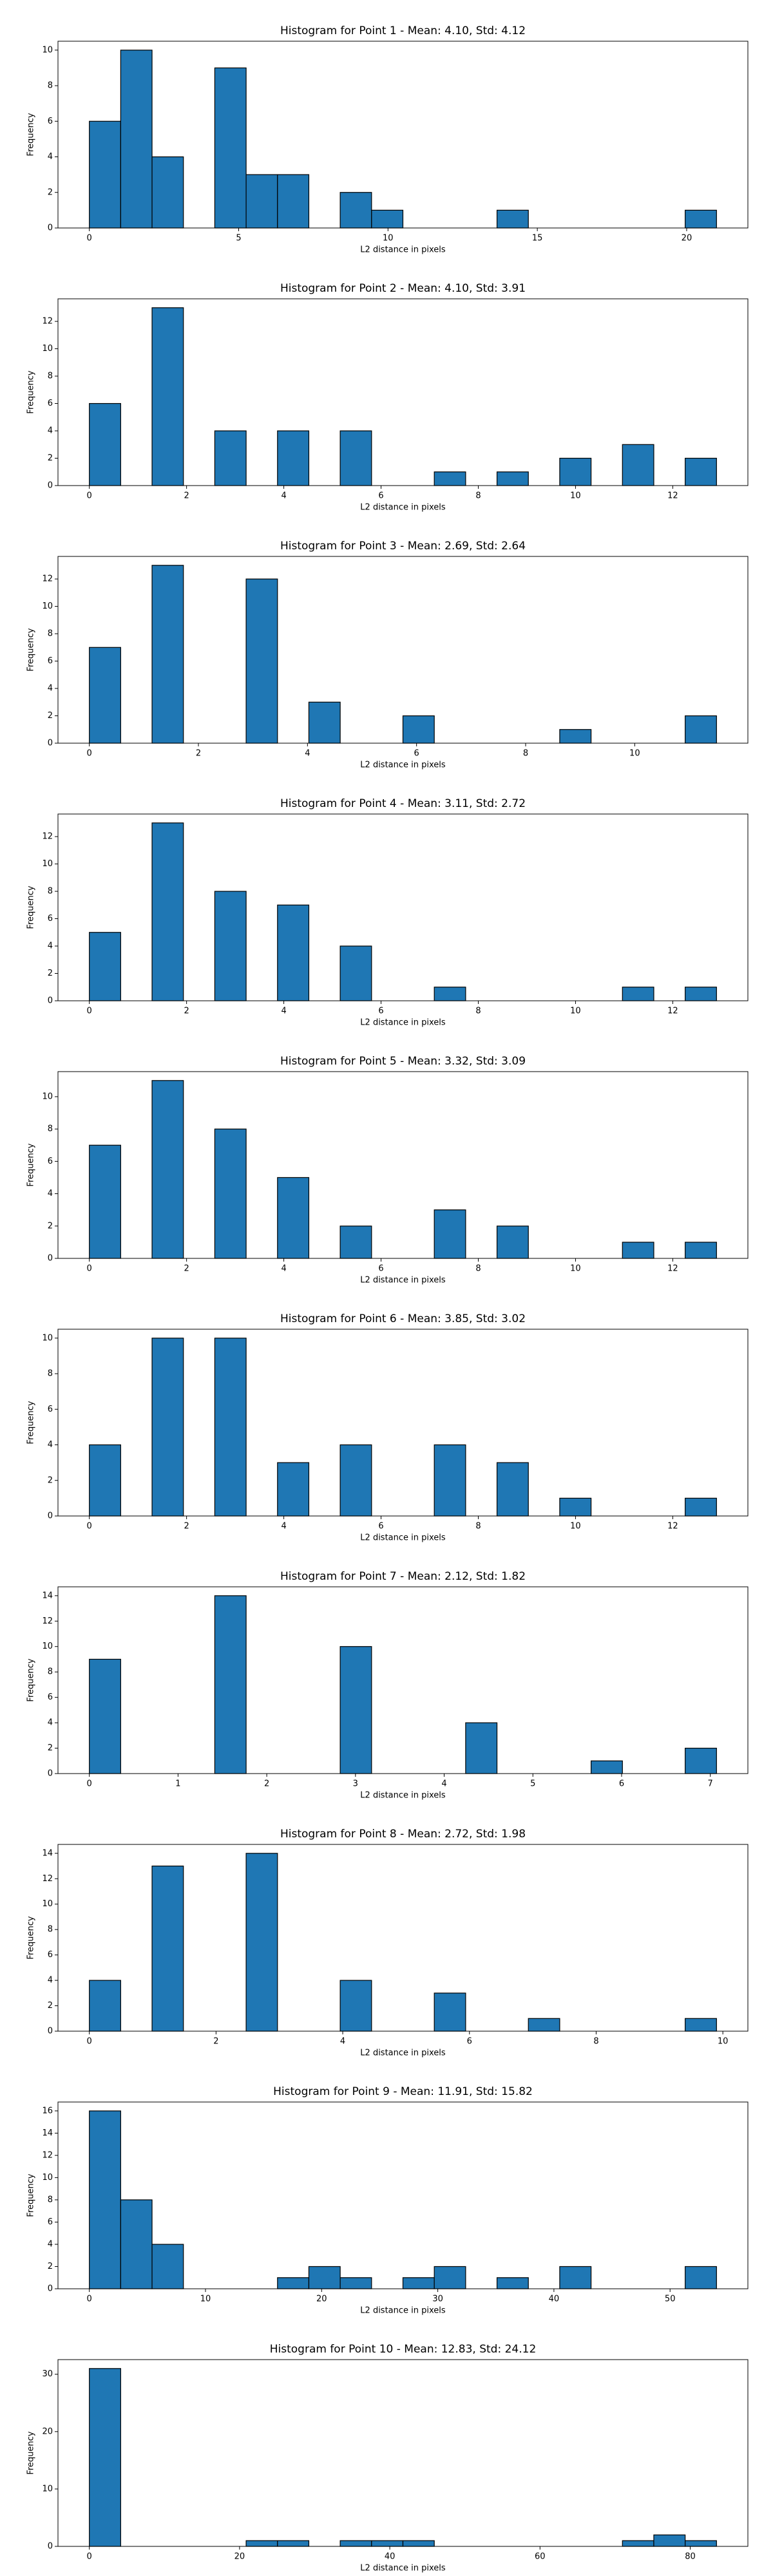 This screenshot has height=2576, width=773. I want to click on x-tick-label: 10, so click(205, 2299).